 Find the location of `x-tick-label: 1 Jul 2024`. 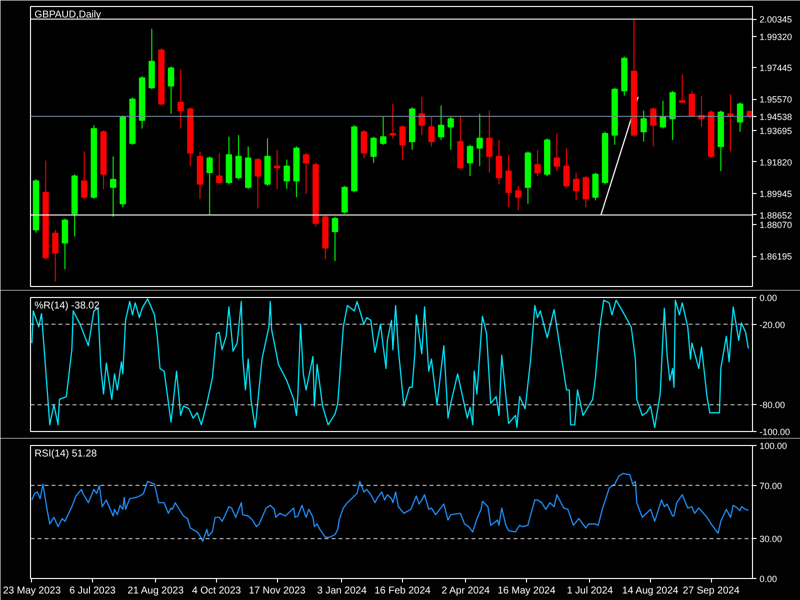

x-tick-label: 1 Jul 2024 is located at coordinates (590, 591).